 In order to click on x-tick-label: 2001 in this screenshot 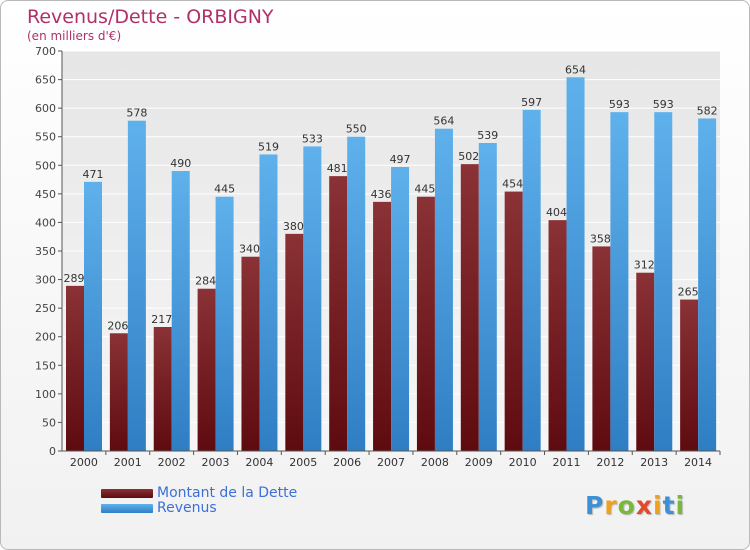, I will do `click(128, 462)`.